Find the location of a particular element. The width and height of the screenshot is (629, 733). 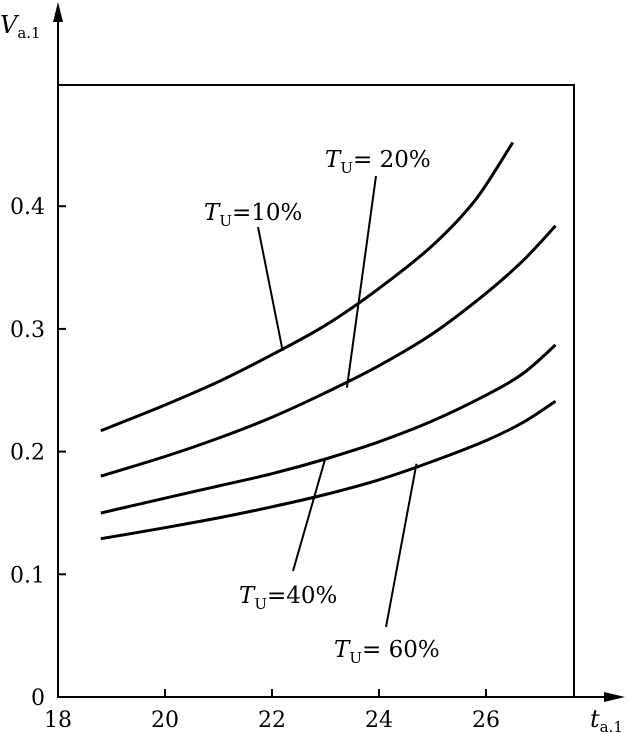

x-tick-label: 26 is located at coordinates (486, 720).